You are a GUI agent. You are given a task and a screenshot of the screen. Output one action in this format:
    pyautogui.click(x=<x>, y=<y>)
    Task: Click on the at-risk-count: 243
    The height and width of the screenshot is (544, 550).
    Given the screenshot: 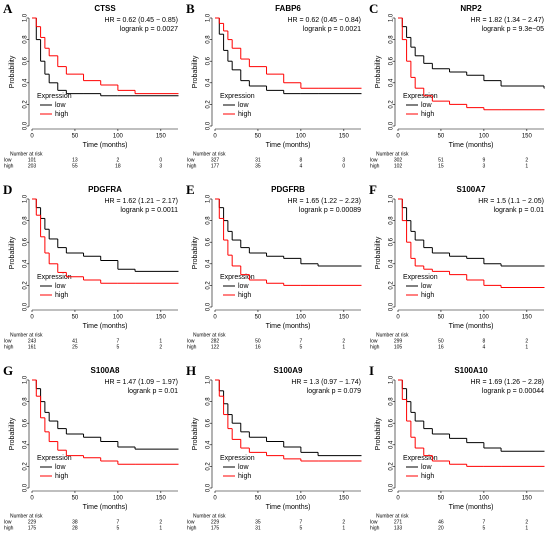 What is the action you would take?
    pyautogui.click(x=32, y=341)
    